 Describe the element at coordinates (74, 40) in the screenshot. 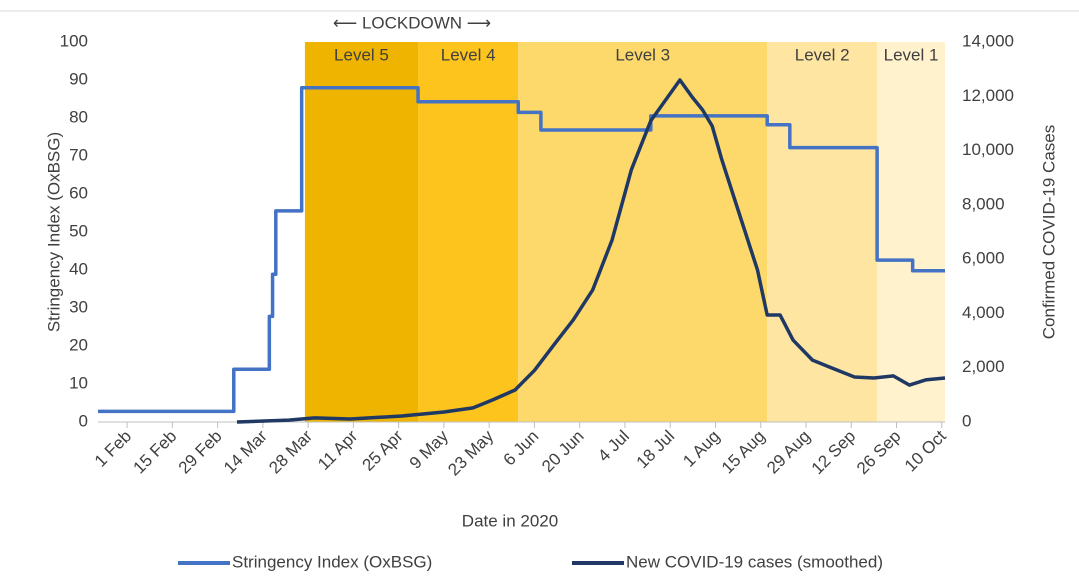

I see `y-tick-label: 100` at that location.